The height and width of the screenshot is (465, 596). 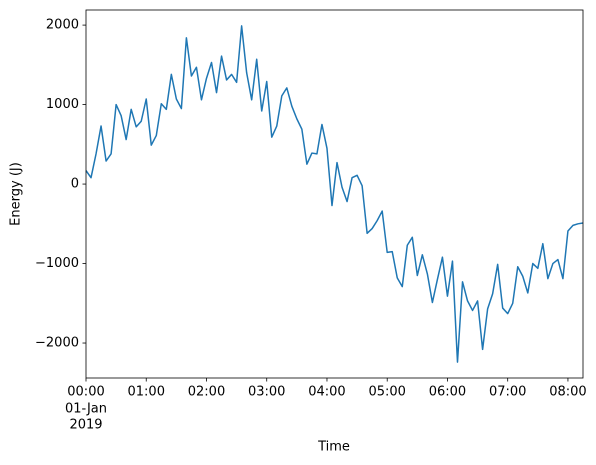 What do you see at coordinates (85, 392) in the screenshot?
I see `x-tick-label: 00:00` at bounding box center [85, 392].